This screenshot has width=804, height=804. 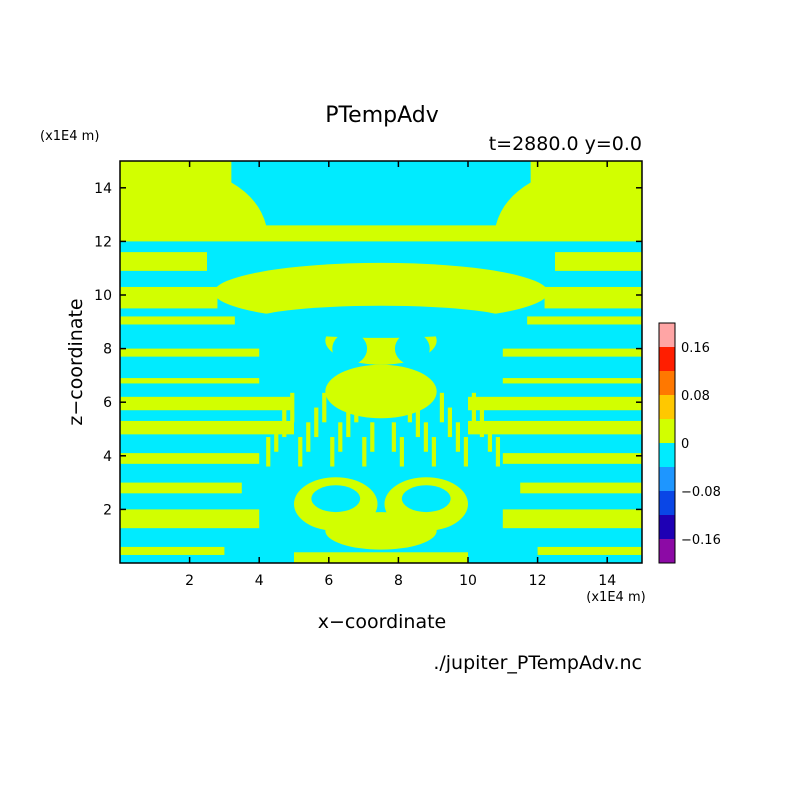 What do you see at coordinates (615, 597) in the screenshot?
I see `x-unit-label: (x1E4 m)` at bounding box center [615, 597].